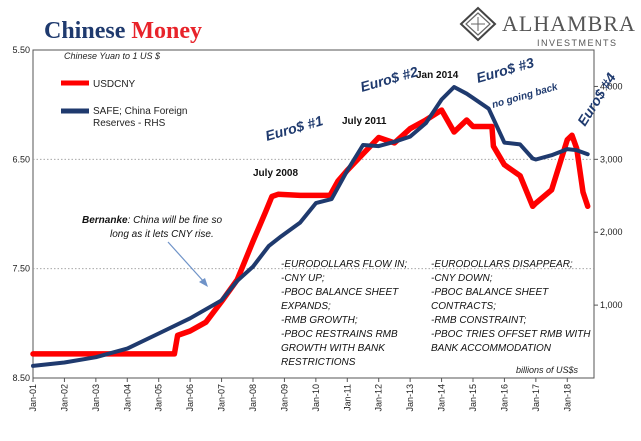 This screenshot has height=441, width=641. I want to click on x-tick-label: Jan-07, so click(222, 398).